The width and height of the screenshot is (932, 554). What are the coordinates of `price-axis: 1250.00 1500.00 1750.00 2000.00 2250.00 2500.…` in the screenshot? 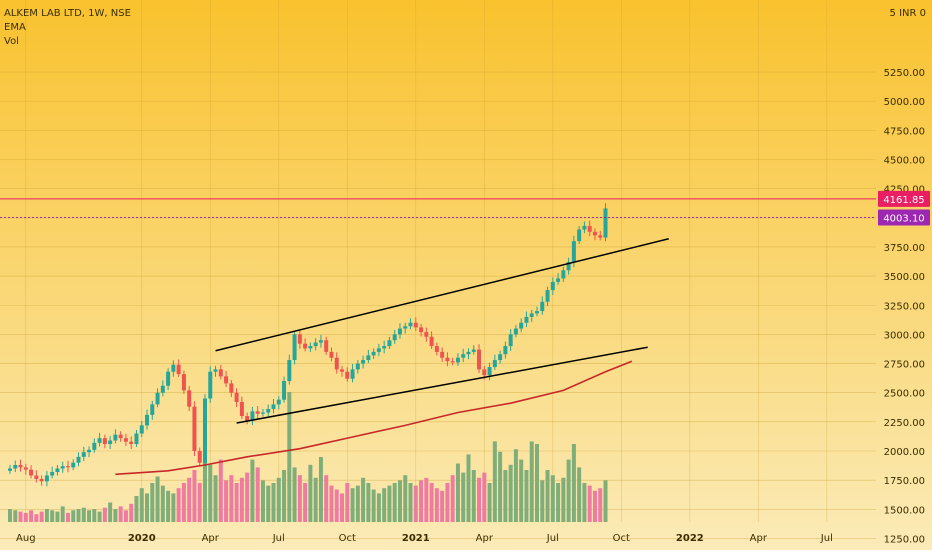 It's located at (904, 306).